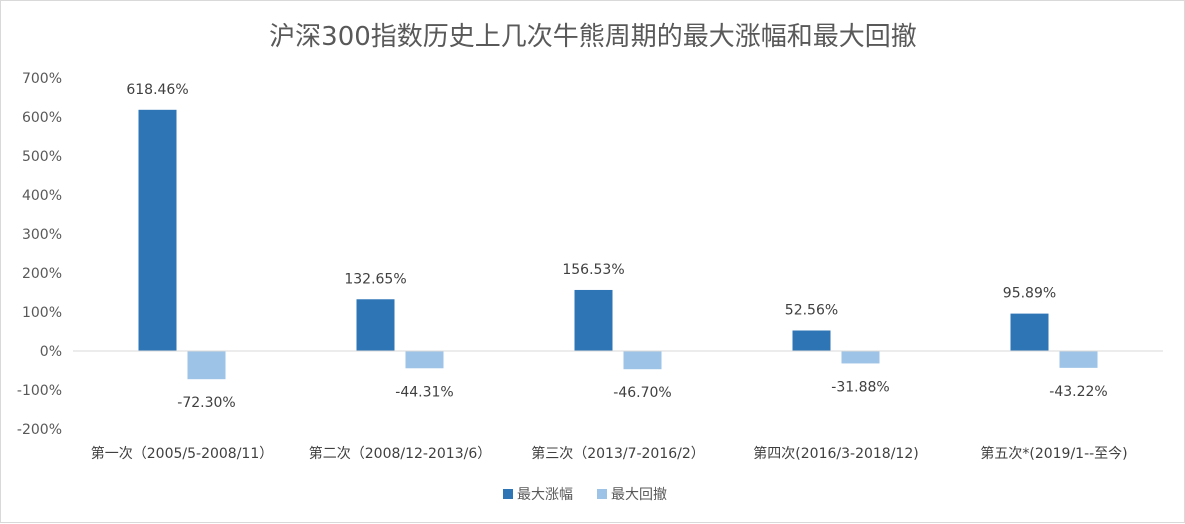 This screenshot has width=1185, height=524. What do you see at coordinates (42, 274) in the screenshot?
I see `y-tick-label: 200%` at bounding box center [42, 274].